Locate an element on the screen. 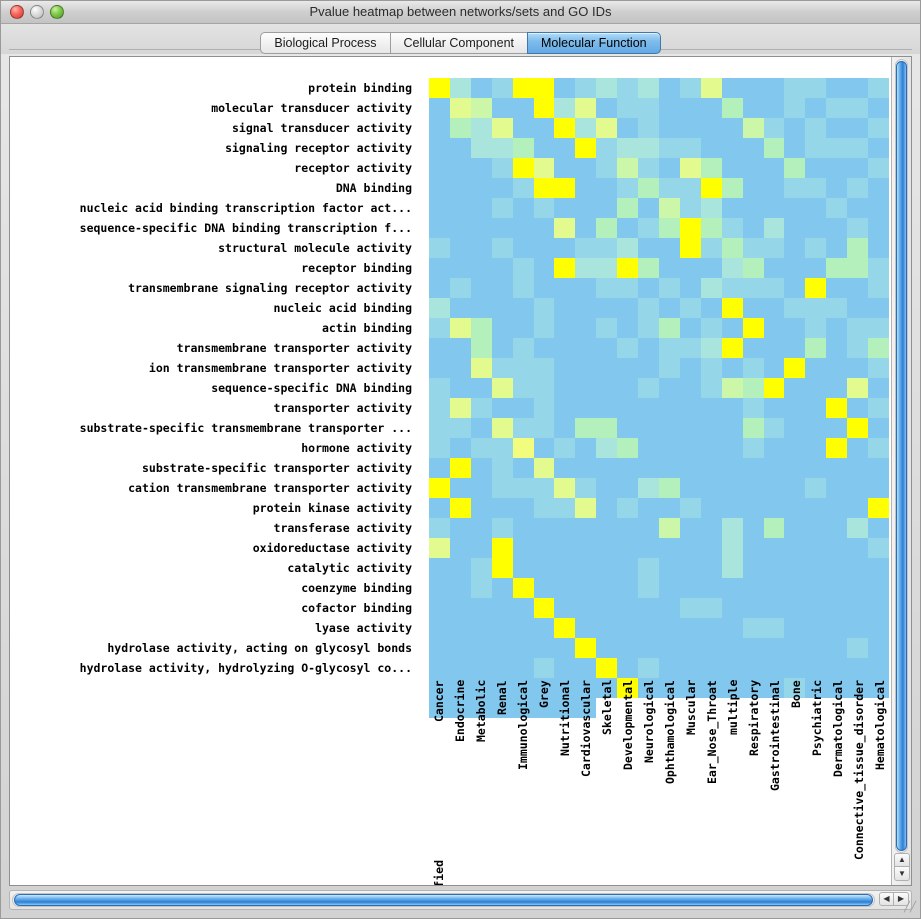  resize-grip-icon: ╱╱ is located at coordinates (910, 907).